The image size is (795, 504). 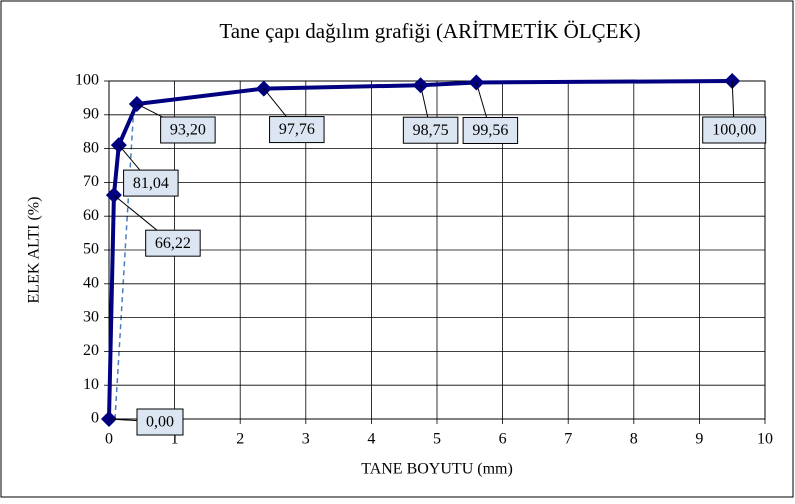 What do you see at coordinates (634, 439) in the screenshot?
I see `x-tick-label: 8` at bounding box center [634, 439].